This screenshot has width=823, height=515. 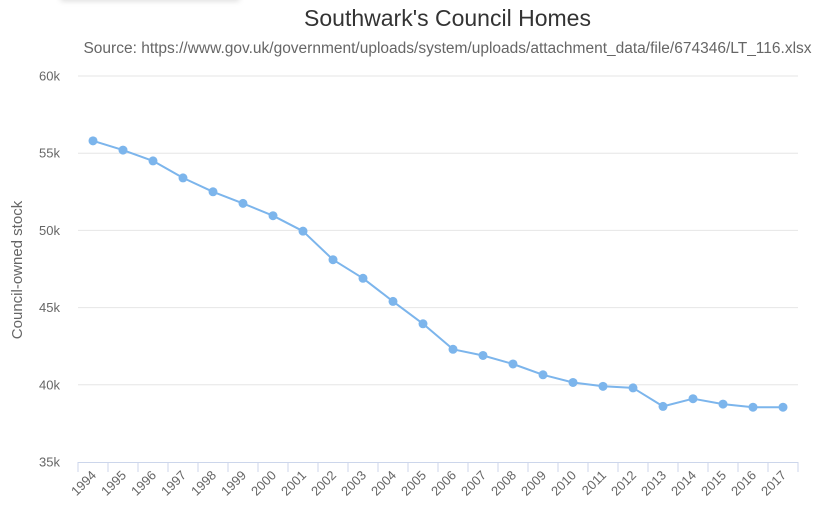 I want to click on y-axis-ticks: 35k 40k 45k 50k 55k 60k, so click(x=49, y=269).